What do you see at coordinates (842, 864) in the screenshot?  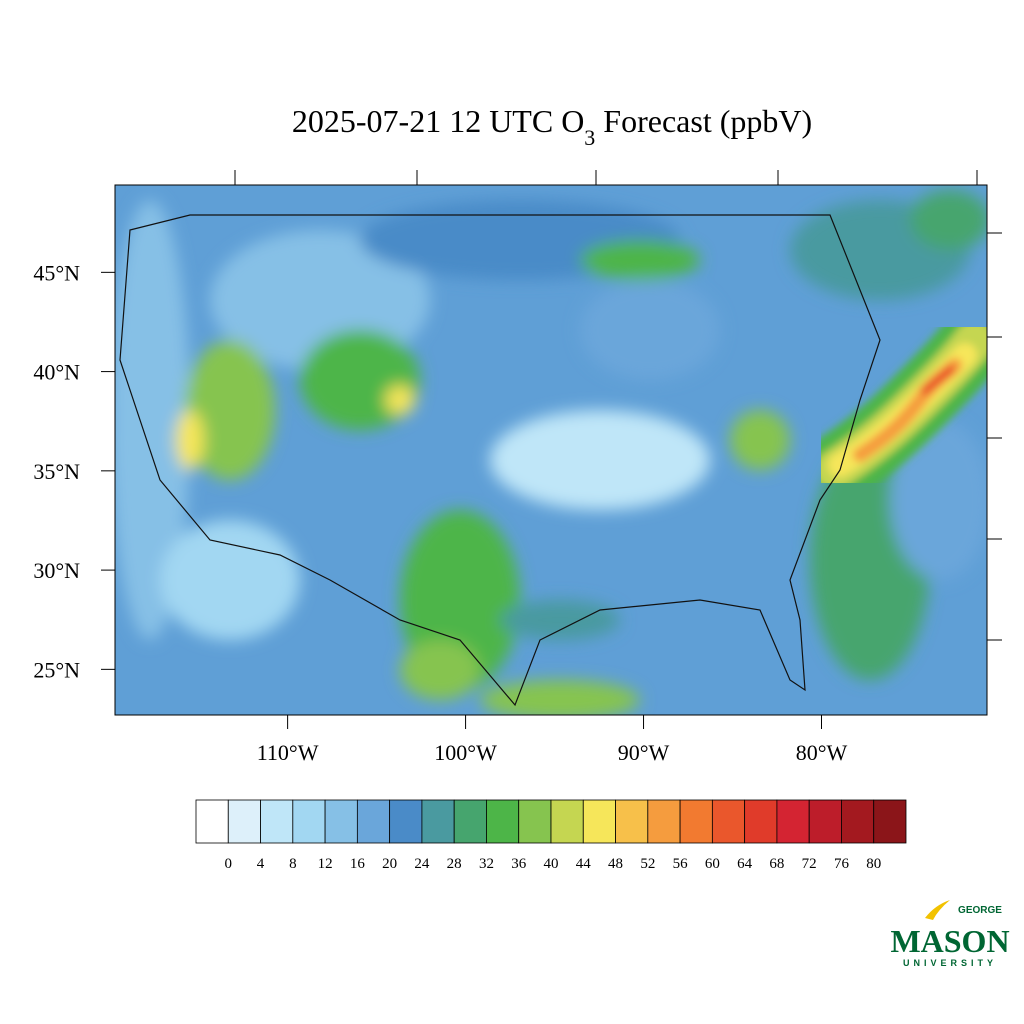 I see `colorbar-label: 76` at bounding box center [842, 864].